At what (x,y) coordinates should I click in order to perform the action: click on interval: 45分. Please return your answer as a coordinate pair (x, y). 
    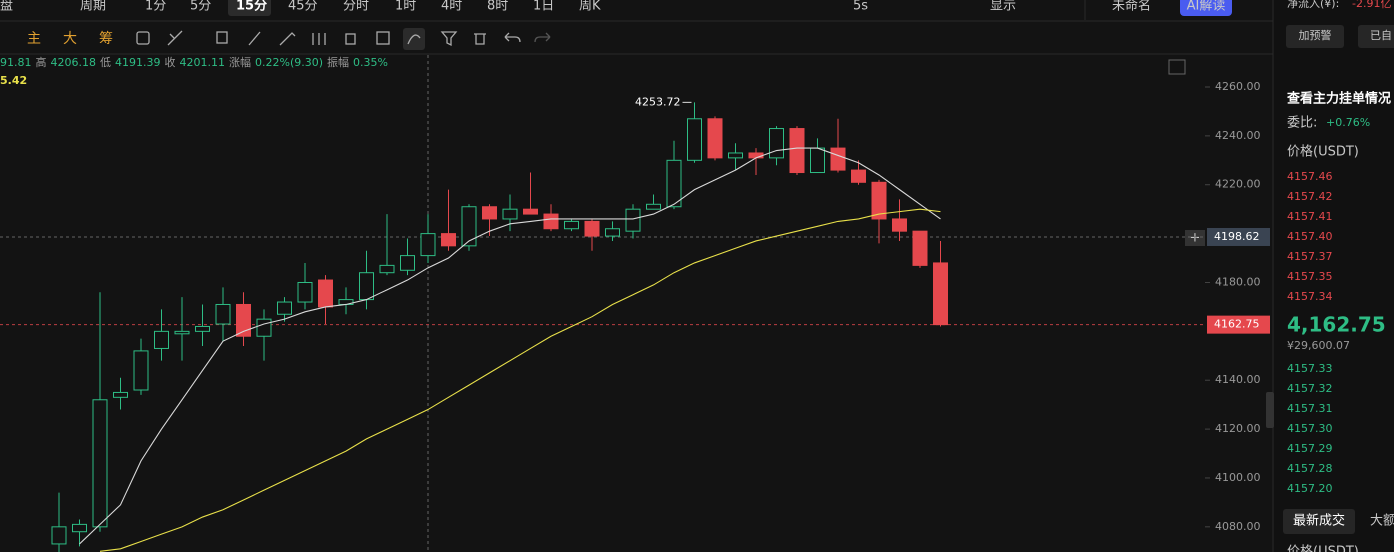
    Looking at the image, I should click on (303, 7).